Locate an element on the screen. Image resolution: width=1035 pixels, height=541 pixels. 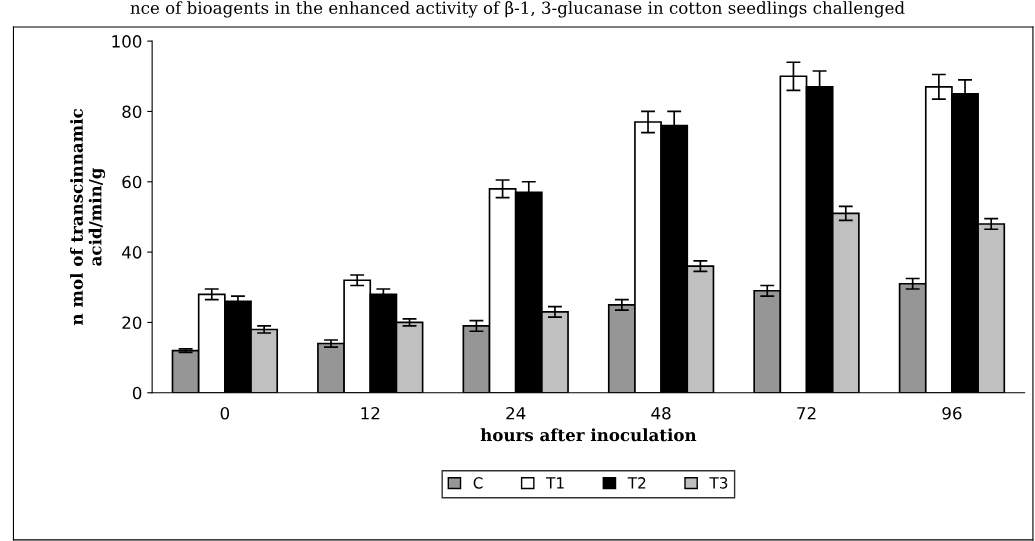
x-axis-title: hours after inoculation is located at coordinates (588, 435).